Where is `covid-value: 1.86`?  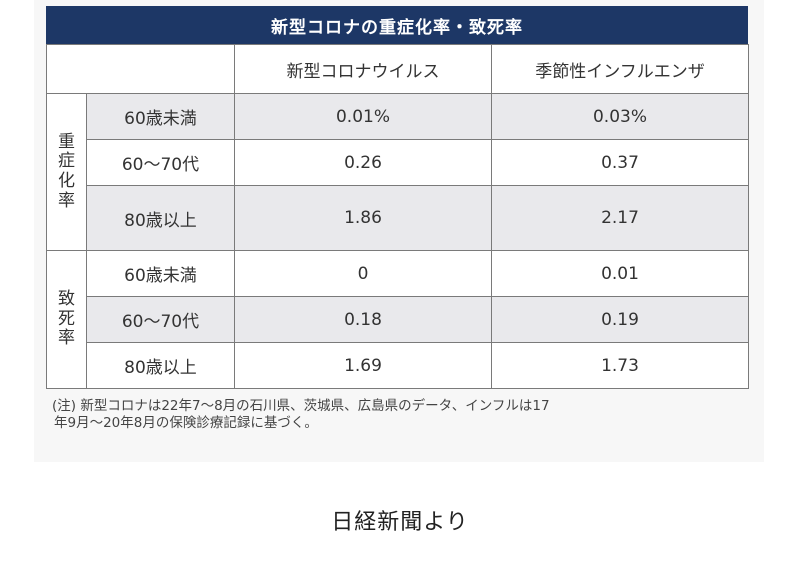 covid-value: 1.86 is located at coordinates (363, 218).